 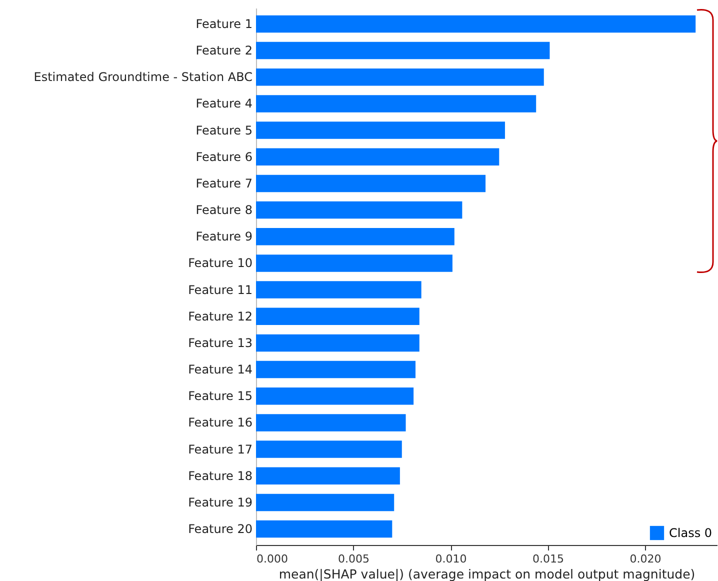 What do you see at coordinates (220, 529) in the screenshot?
I see `y-tick-label: Feature 20` at bounding box center [220, 529].